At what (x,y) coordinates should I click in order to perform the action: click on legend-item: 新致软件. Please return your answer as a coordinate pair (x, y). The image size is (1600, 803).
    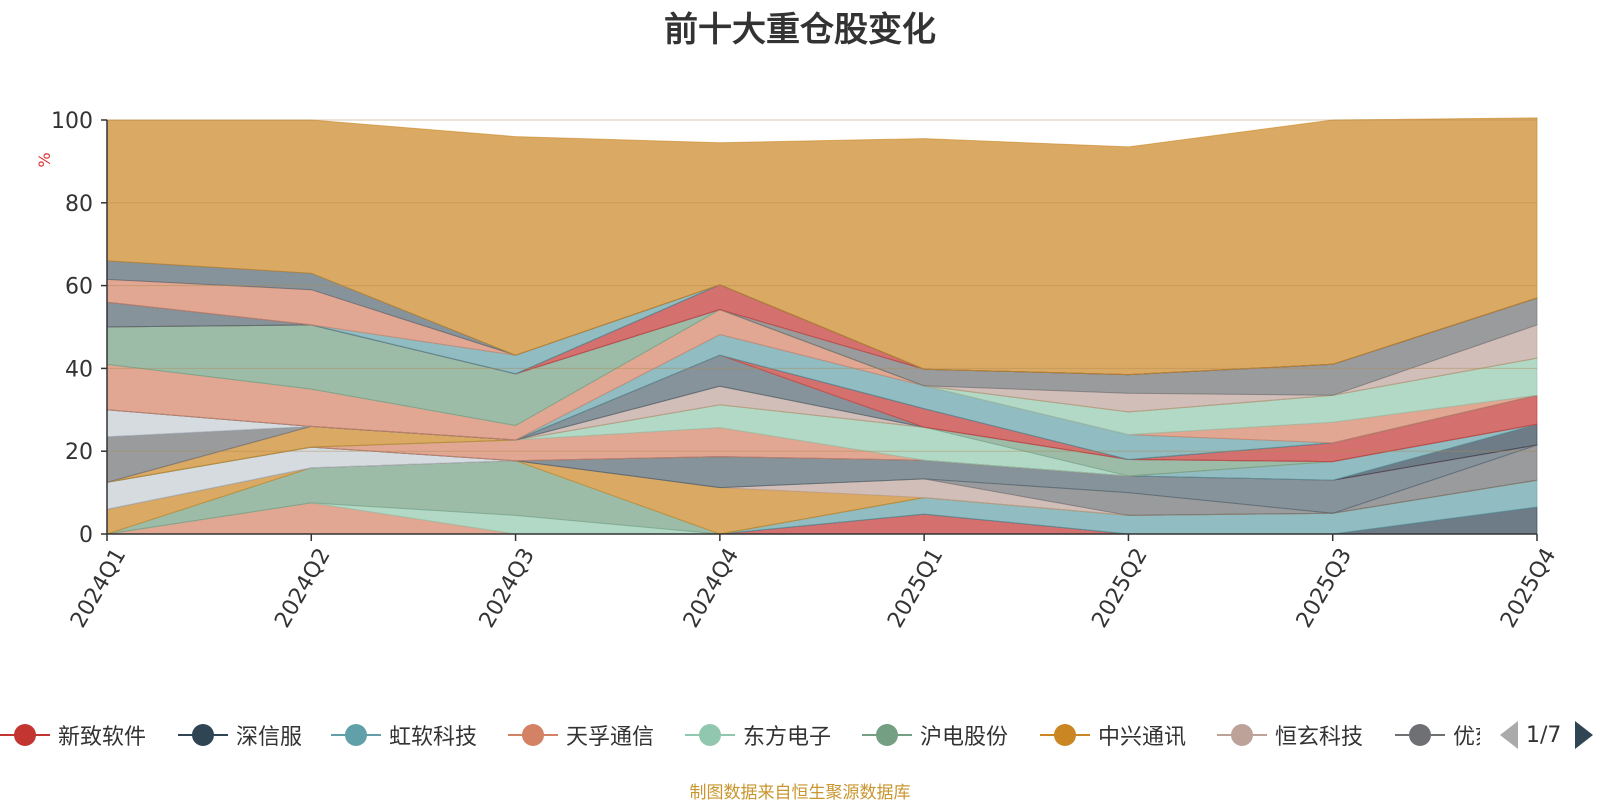
    Looking at the image, I should click on (73, 735).